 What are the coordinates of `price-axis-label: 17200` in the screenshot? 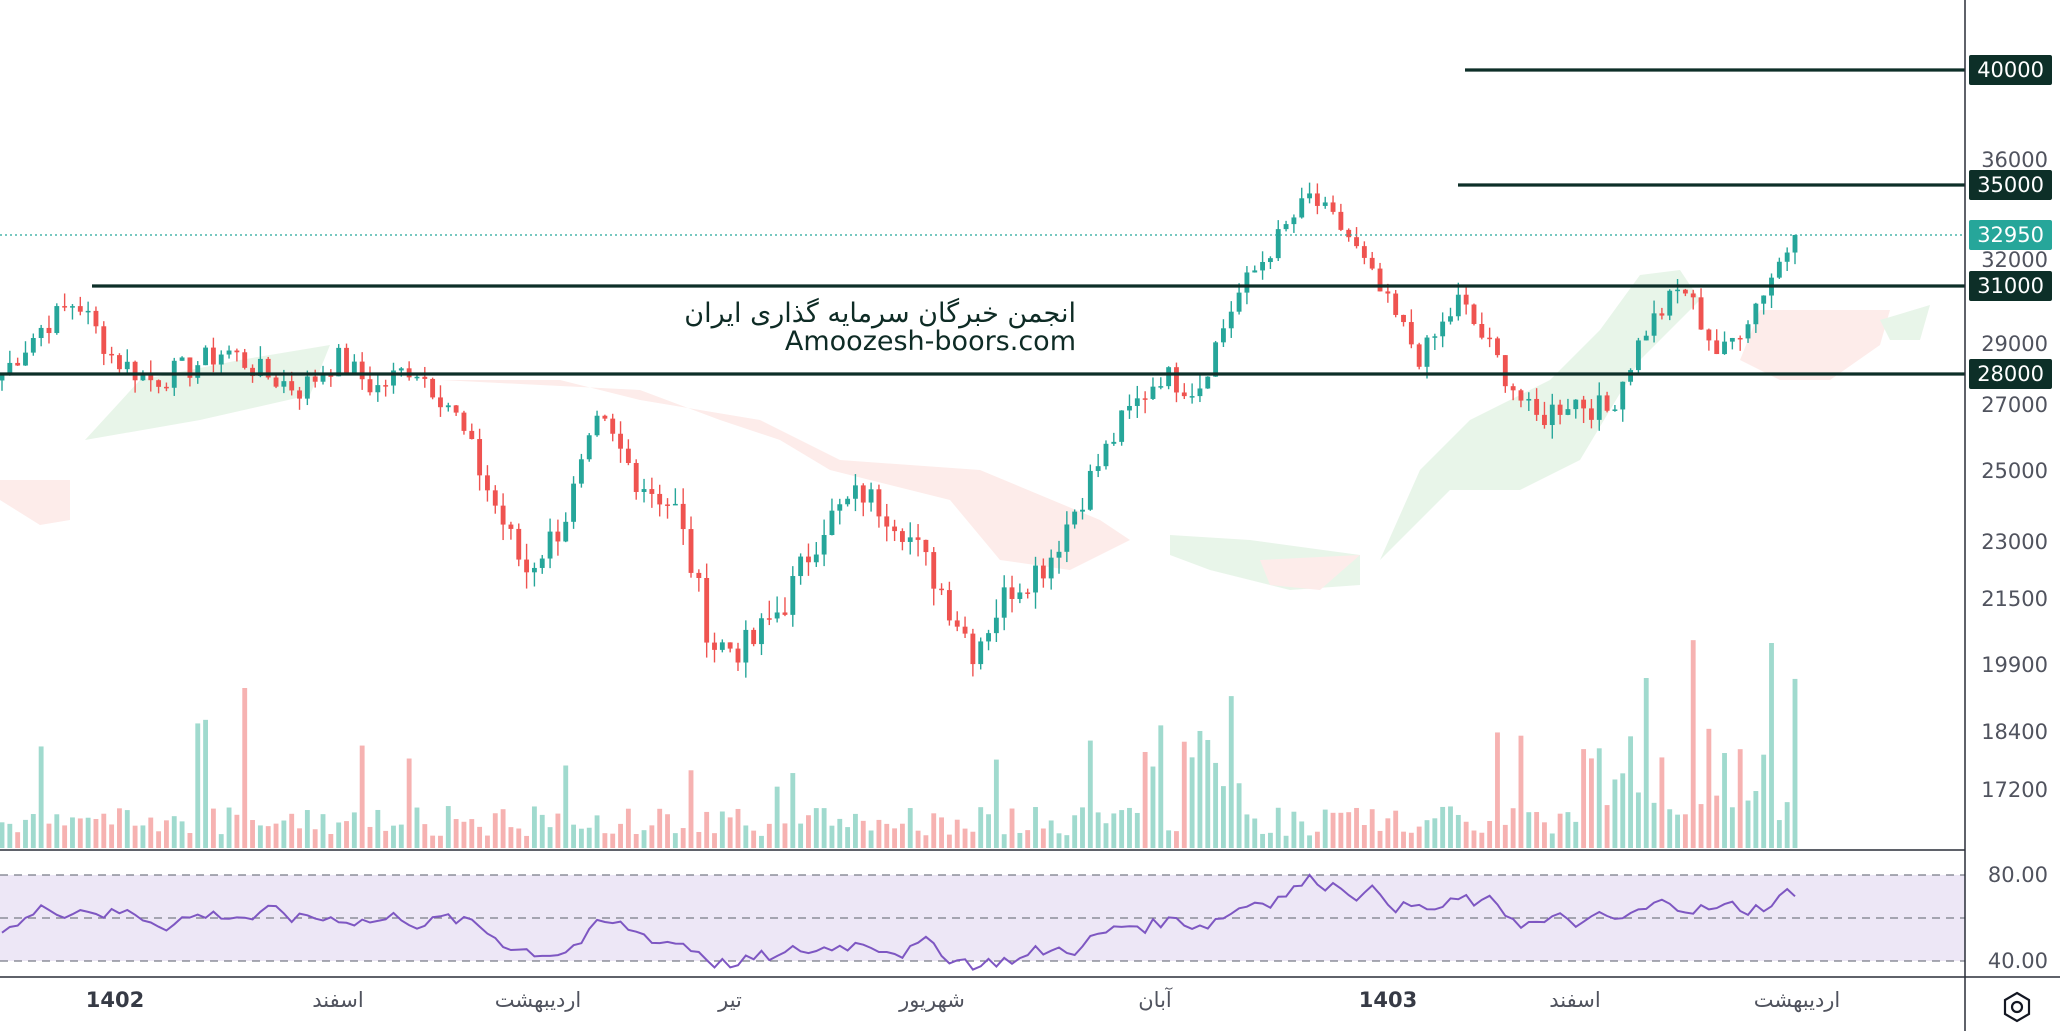 It's located at (2014, 790).